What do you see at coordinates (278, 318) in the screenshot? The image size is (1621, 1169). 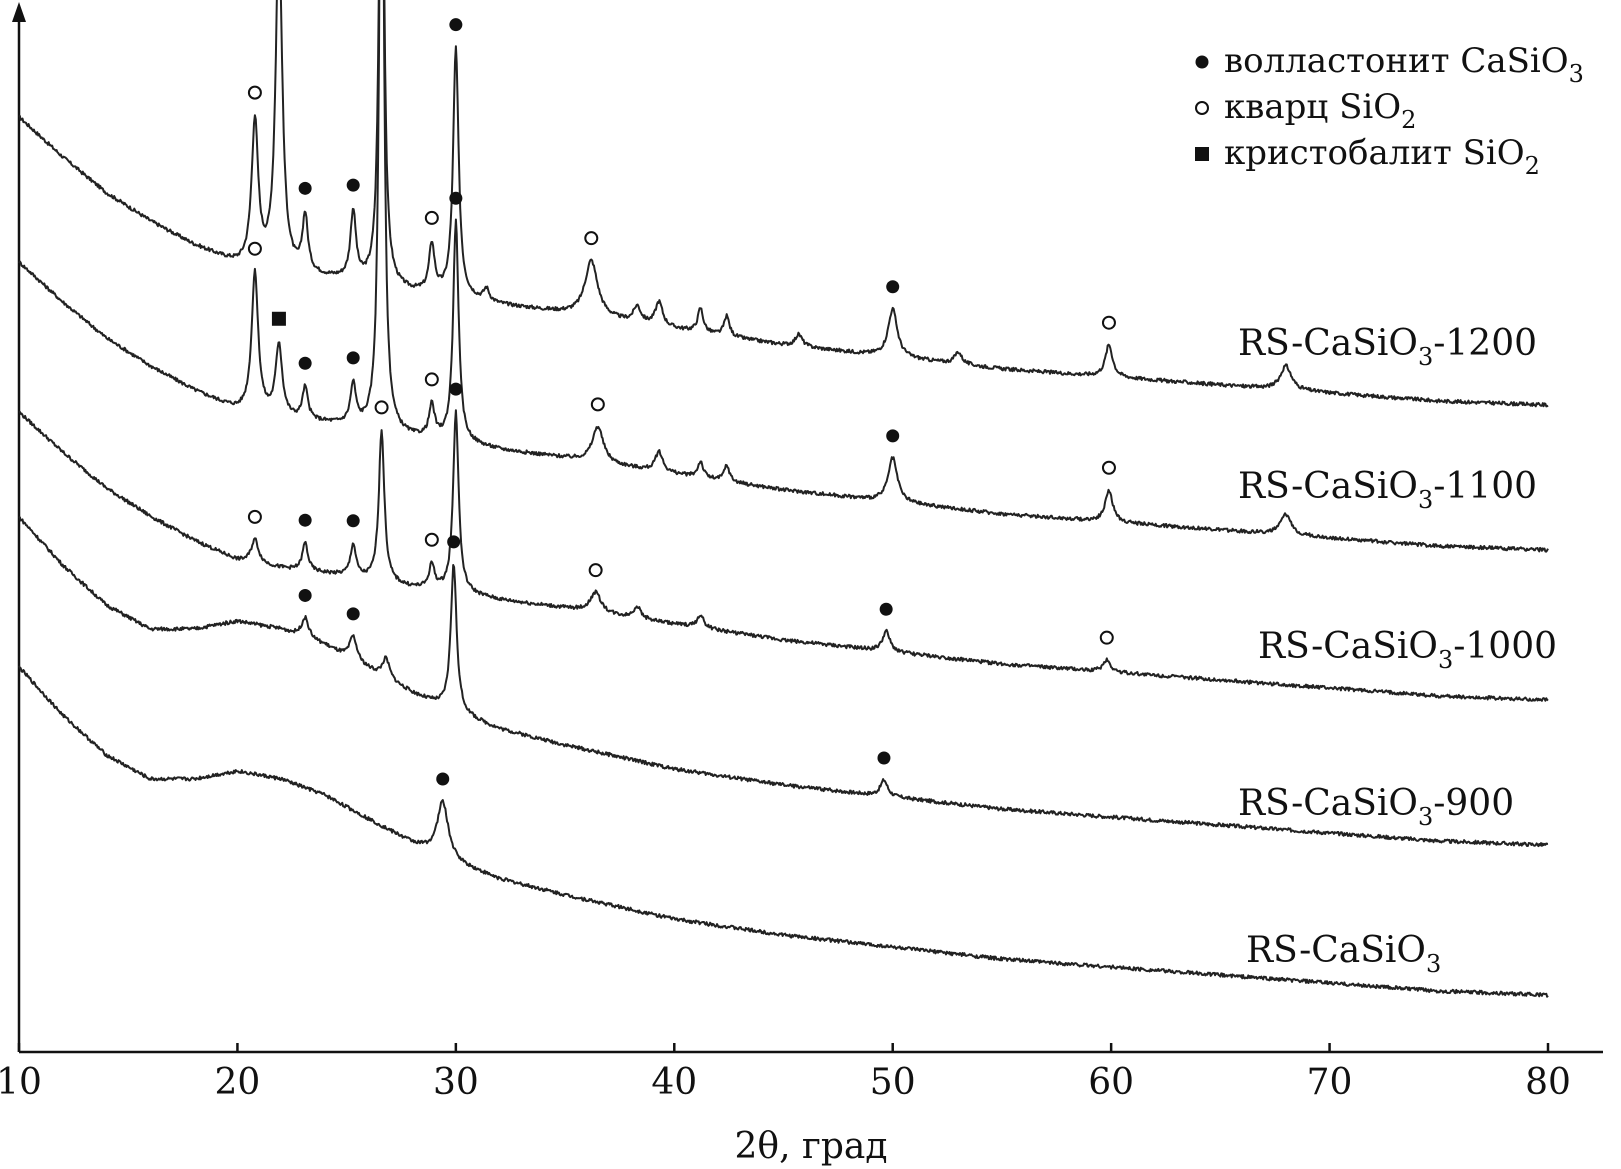 I see `peak-marker-filled-square` at bounding box center [278, 318].